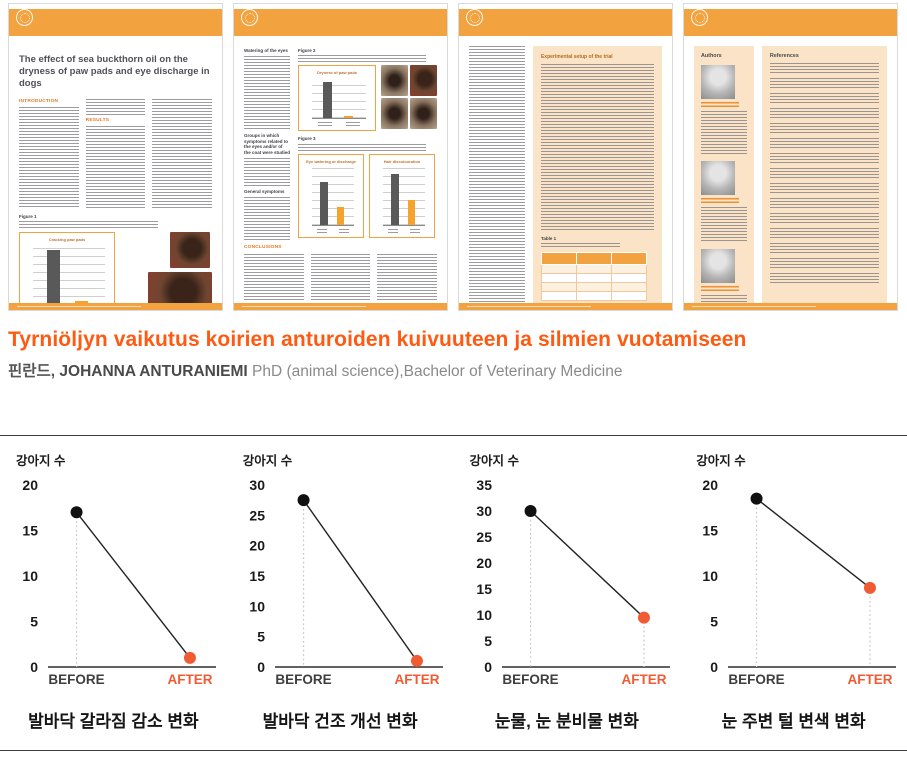 The height and width of the screenshot is (758, 907). Describe the element at coordinates (331, 161) in the screenshot. I see `mini-chart-title: Eye watering or discharge` at that location.